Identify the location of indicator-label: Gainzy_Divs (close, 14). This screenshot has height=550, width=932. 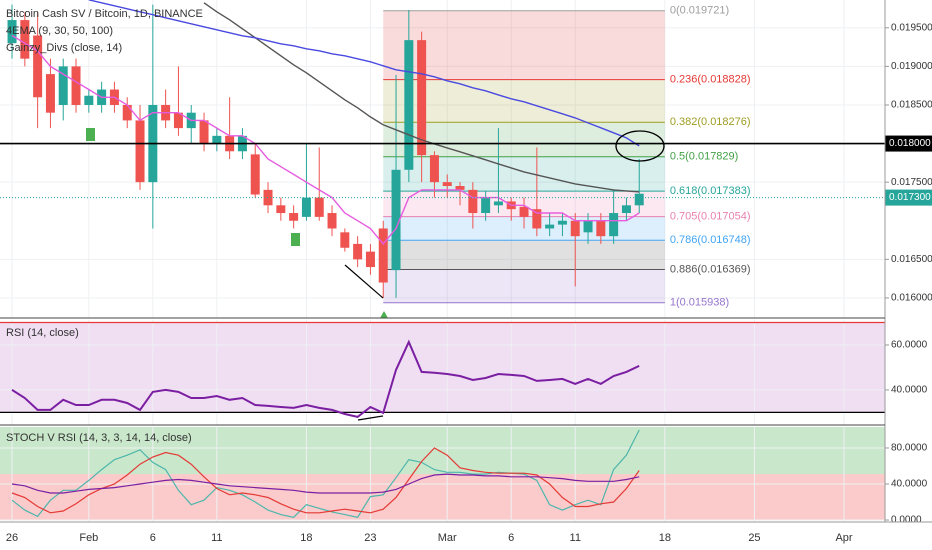
(64, 48).